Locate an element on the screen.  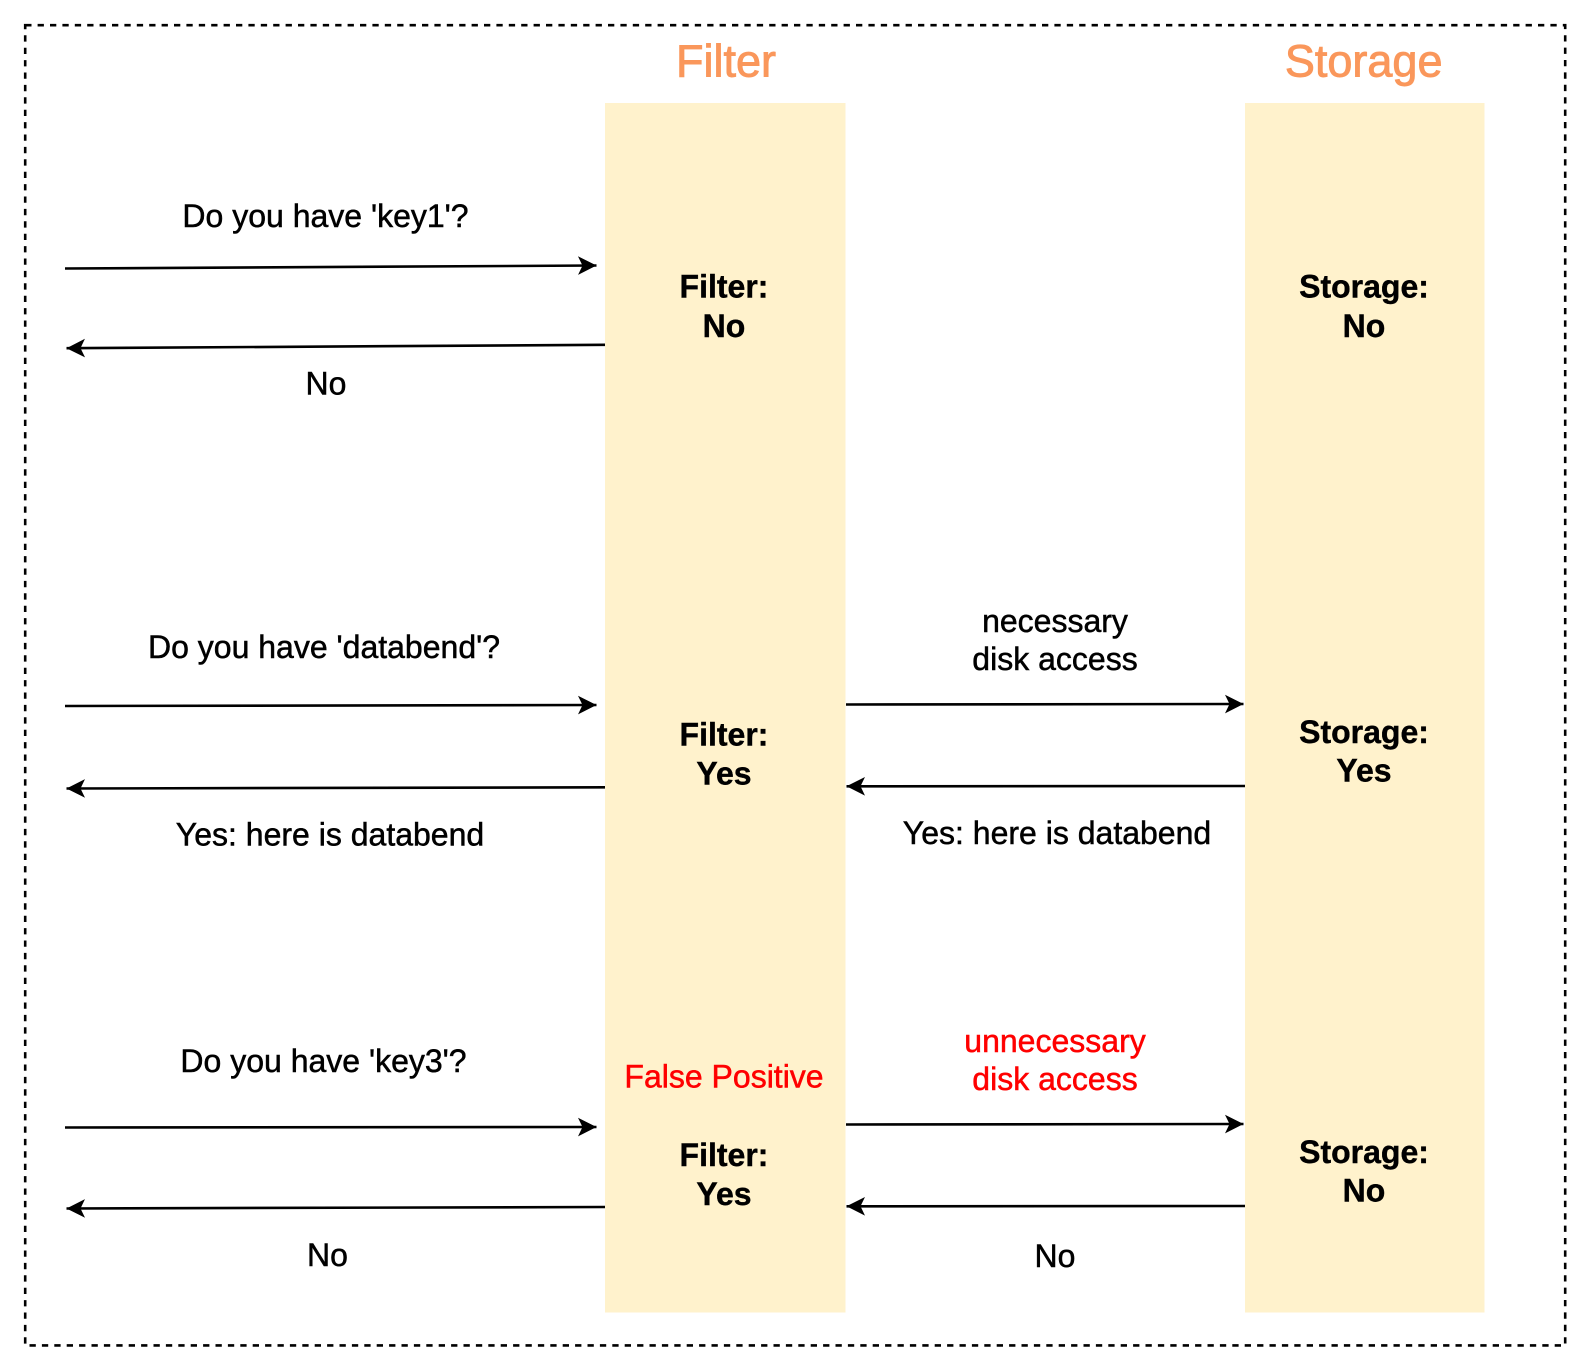
svg-text: False Positive is located at coordinates (723, 1077).